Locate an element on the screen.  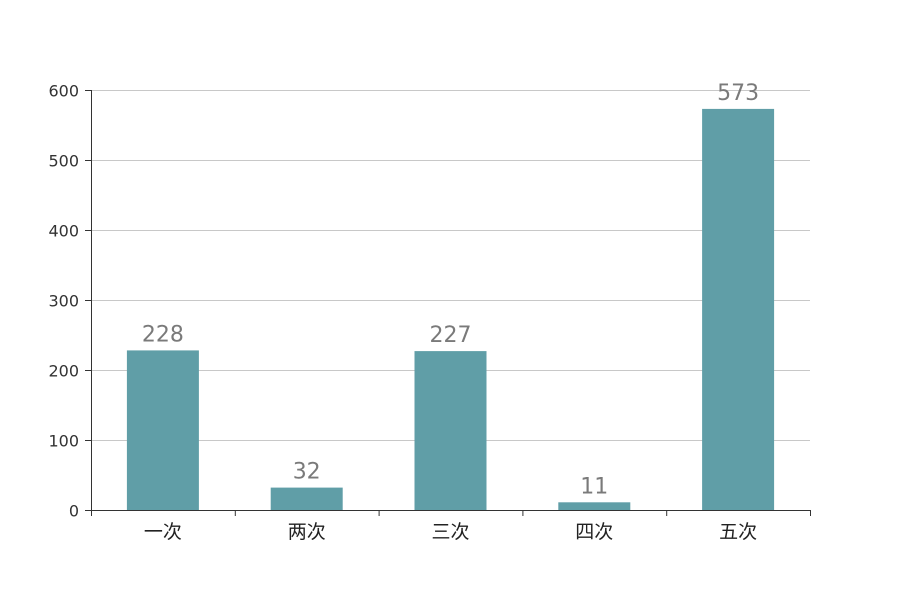
y-tick-label: 500 is located at coordinates (63, 161).